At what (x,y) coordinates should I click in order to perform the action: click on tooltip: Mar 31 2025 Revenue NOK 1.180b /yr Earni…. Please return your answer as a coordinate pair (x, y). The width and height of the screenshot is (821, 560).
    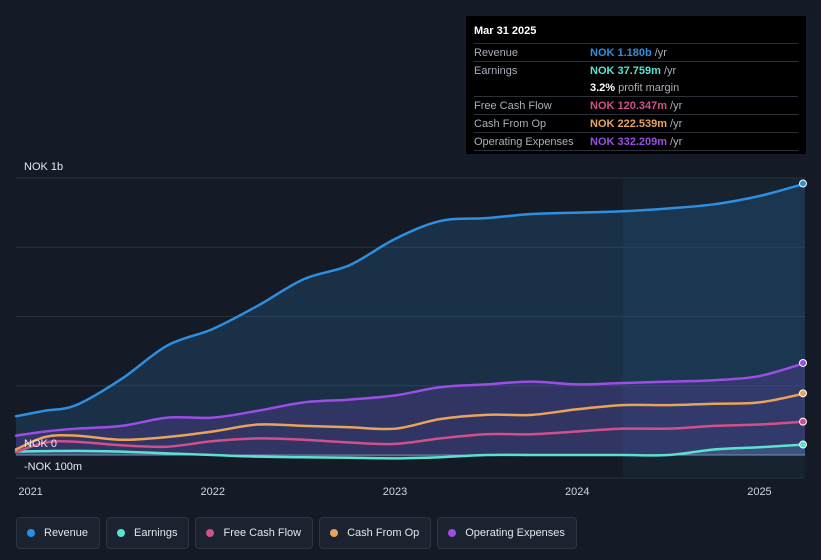
    Looking at the image, I should click on (636, 85).